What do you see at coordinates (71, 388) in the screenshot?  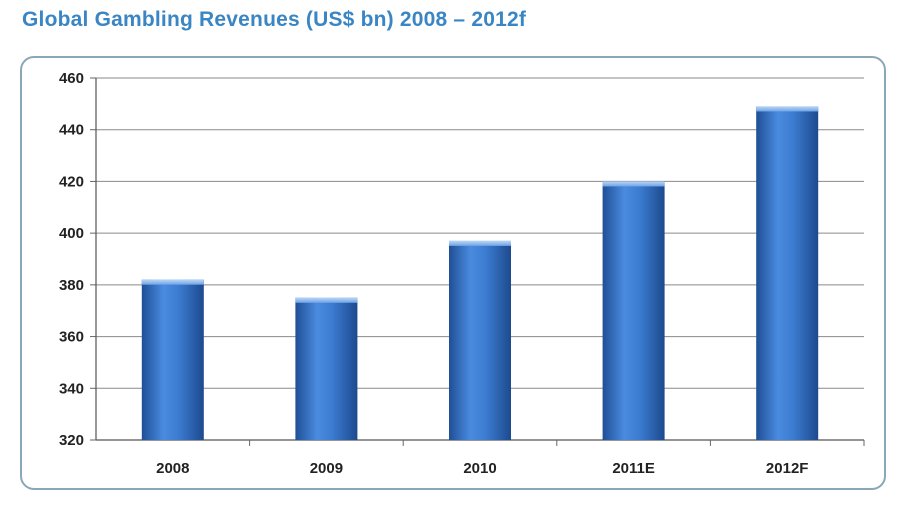 I see `y-tick-label: 340` at bounding box center [71, 388].